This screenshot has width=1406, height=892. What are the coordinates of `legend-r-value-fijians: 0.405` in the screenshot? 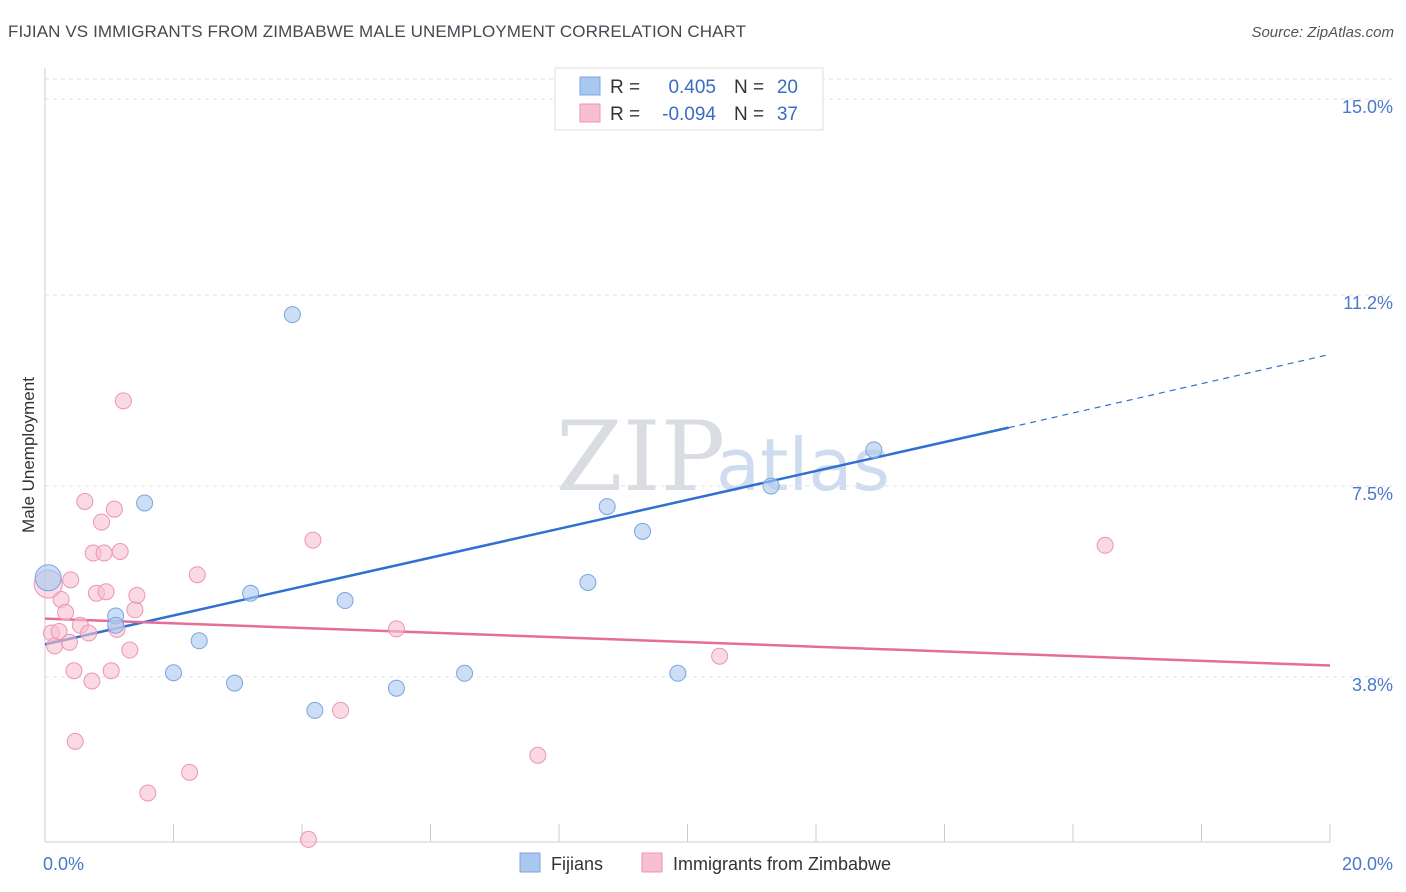 It's located at (692, 87).